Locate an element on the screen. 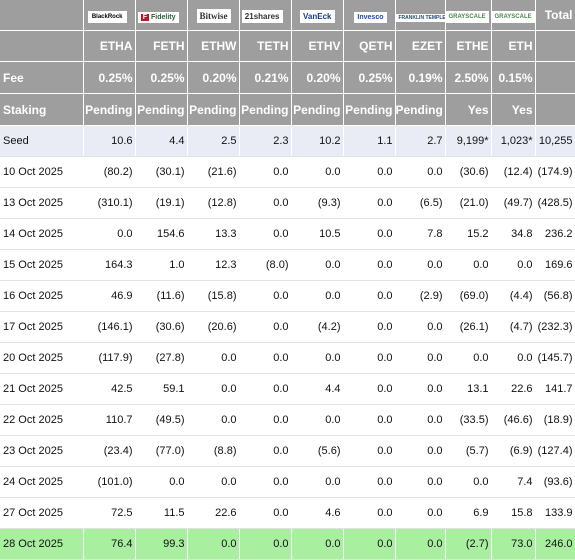 The width and height of the screenshot is (575, 560). flow-cell: (6.9) is located at coordinates (513, 451).